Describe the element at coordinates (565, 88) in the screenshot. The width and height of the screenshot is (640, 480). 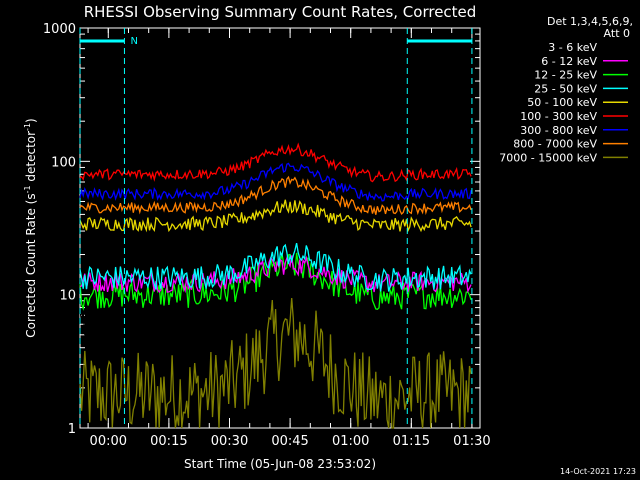
I see `legend-label: 25 - 50 keV` at that location.